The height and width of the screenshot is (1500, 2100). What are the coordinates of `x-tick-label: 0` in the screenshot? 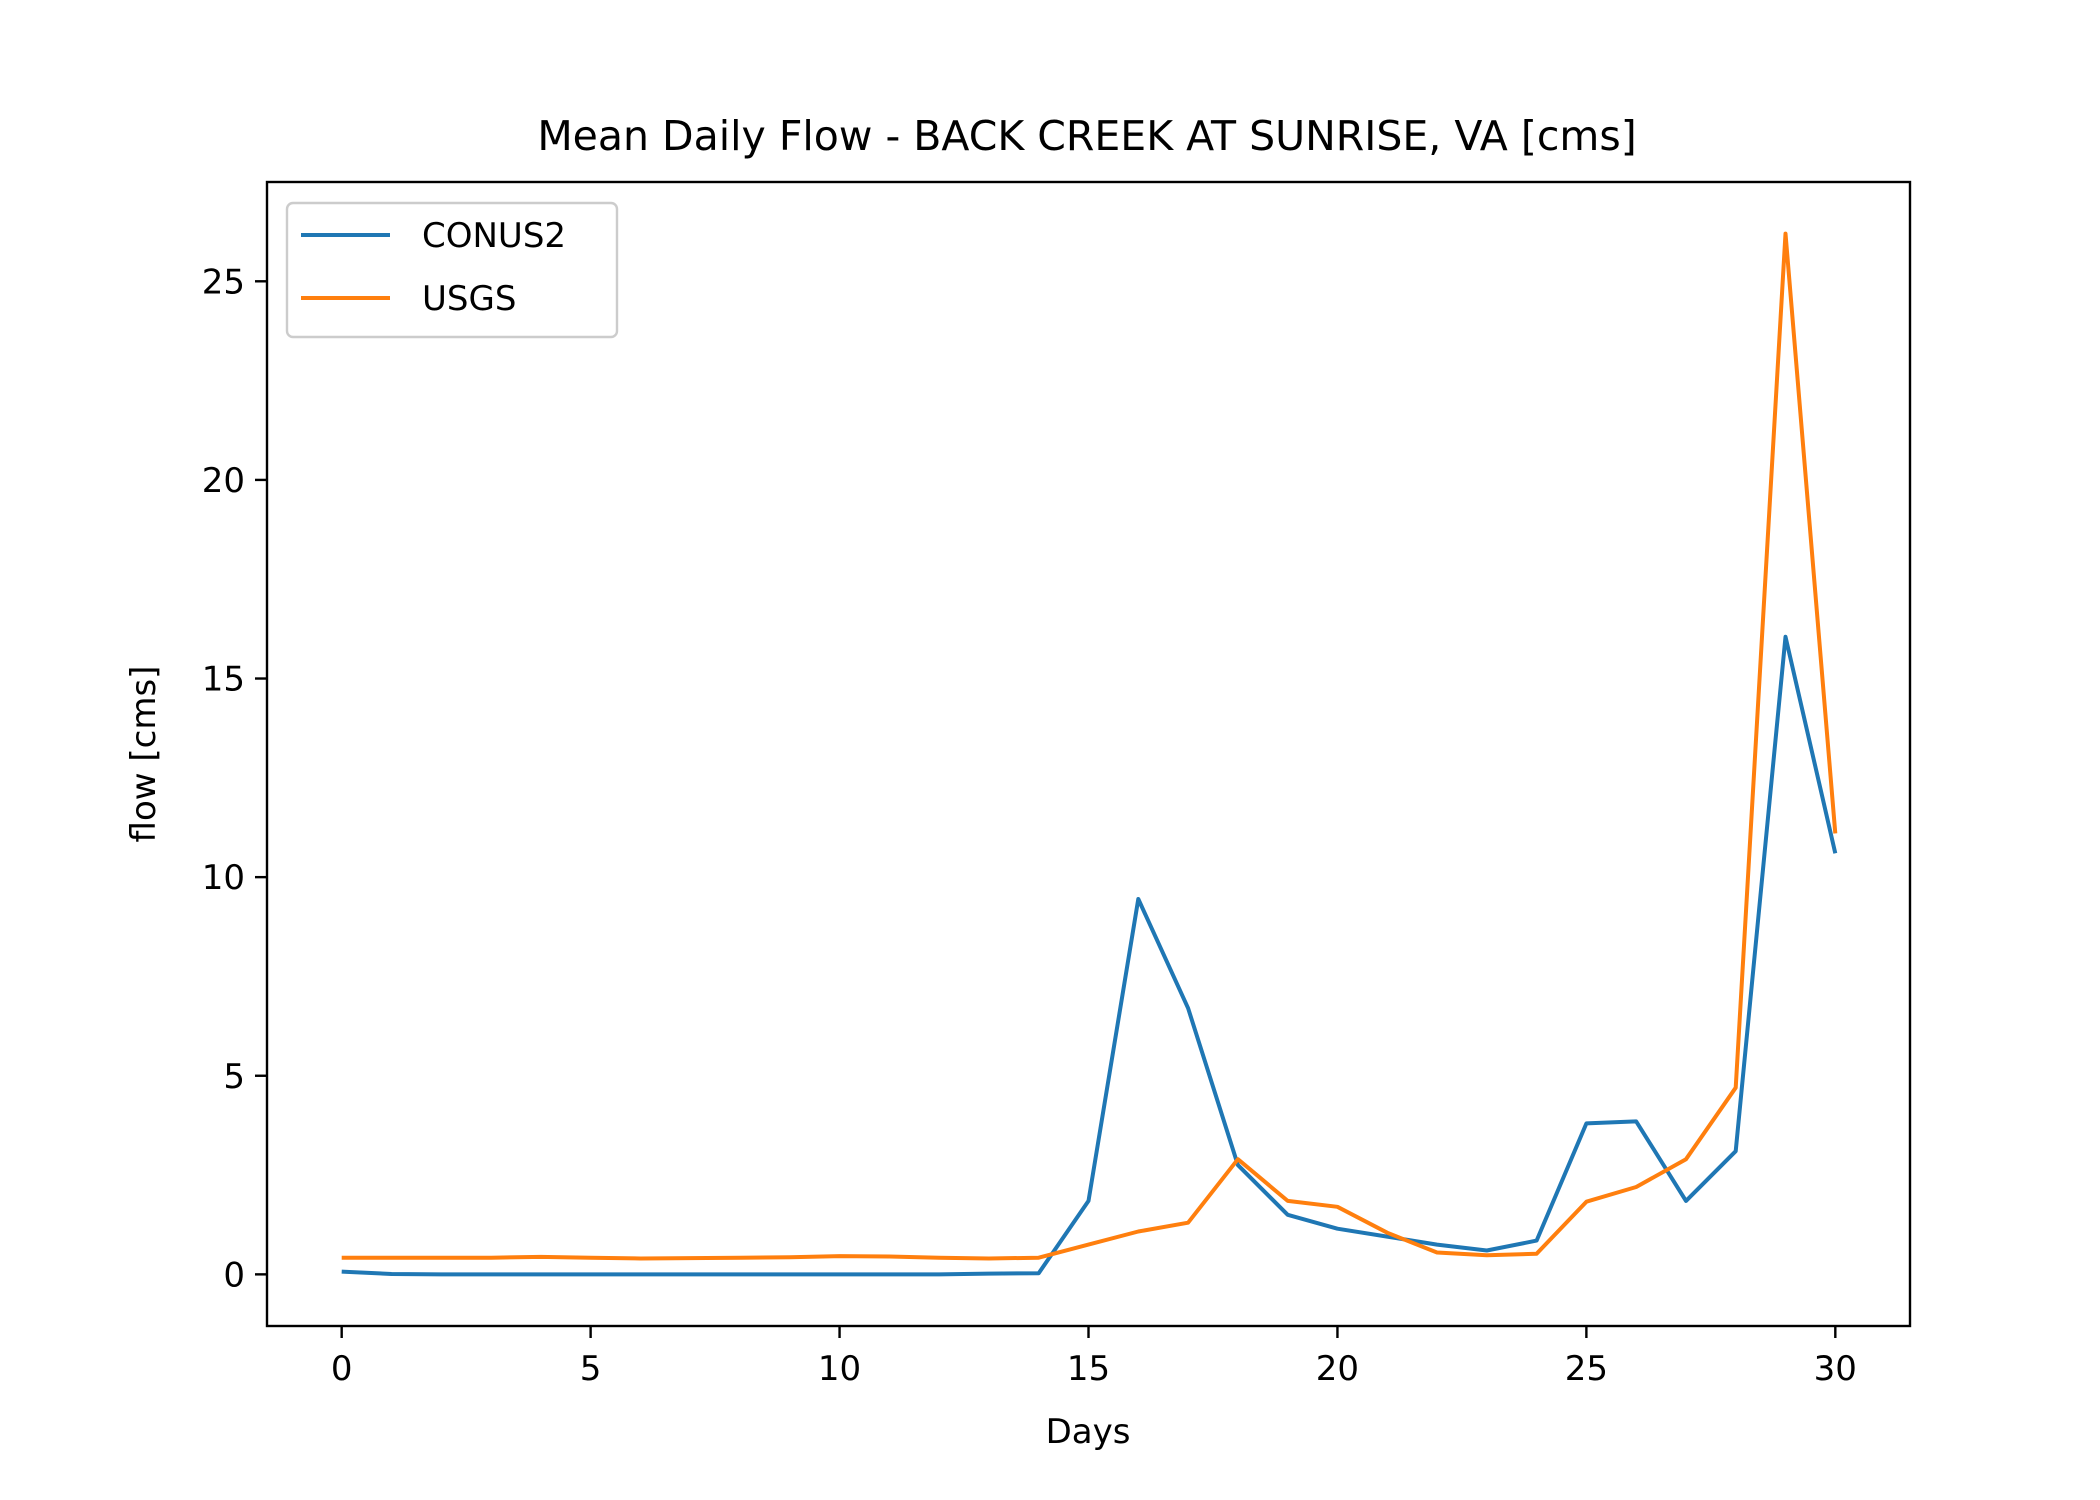 It's located at (342, 1369).